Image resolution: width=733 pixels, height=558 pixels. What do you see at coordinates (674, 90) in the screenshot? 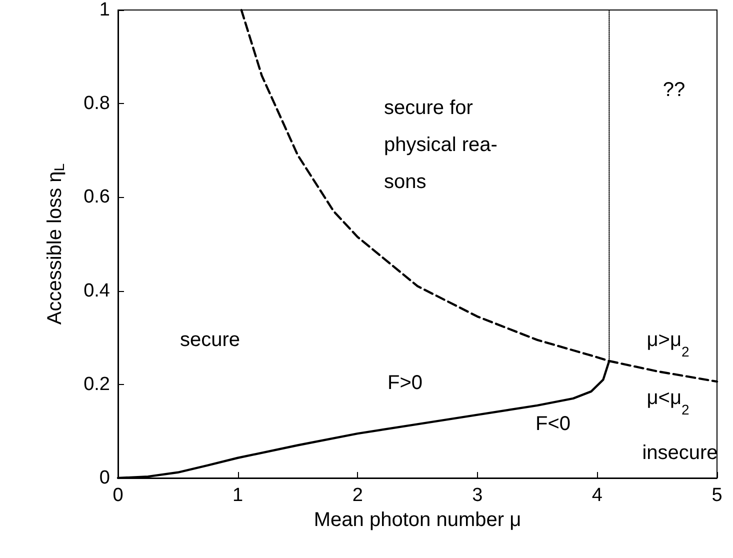
I see `annotation: ??` at bounding box center [674, 90].